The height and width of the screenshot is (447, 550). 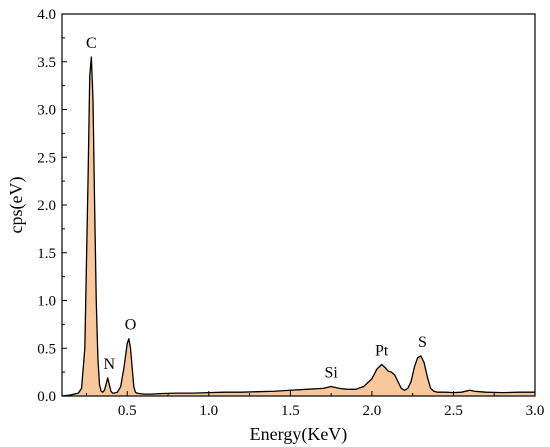 What do you see at coordinates (46, 349) in the screenshot?
I see `y-tick-label: 0.5` at bounding box center [46, 349].